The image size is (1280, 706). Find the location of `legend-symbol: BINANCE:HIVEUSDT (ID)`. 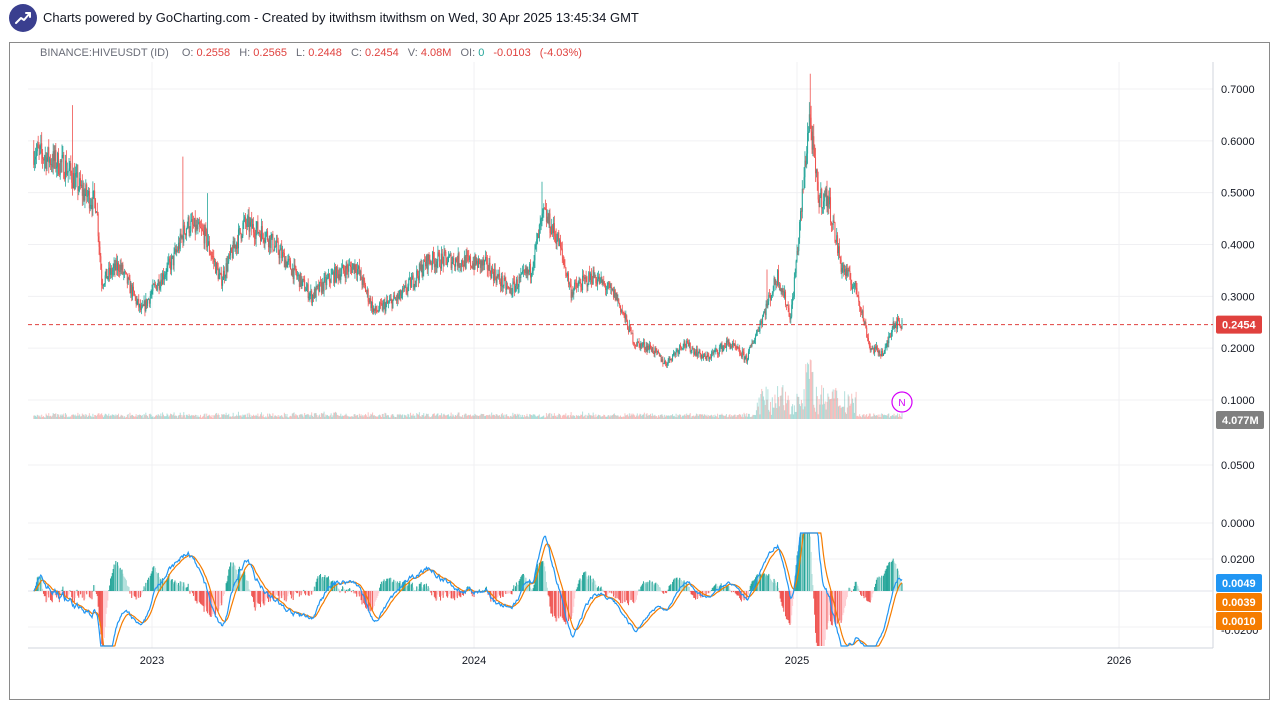

legend-symbol: BINANCE:HIVEUSDT (ID) is located at coordinates (104, 53).